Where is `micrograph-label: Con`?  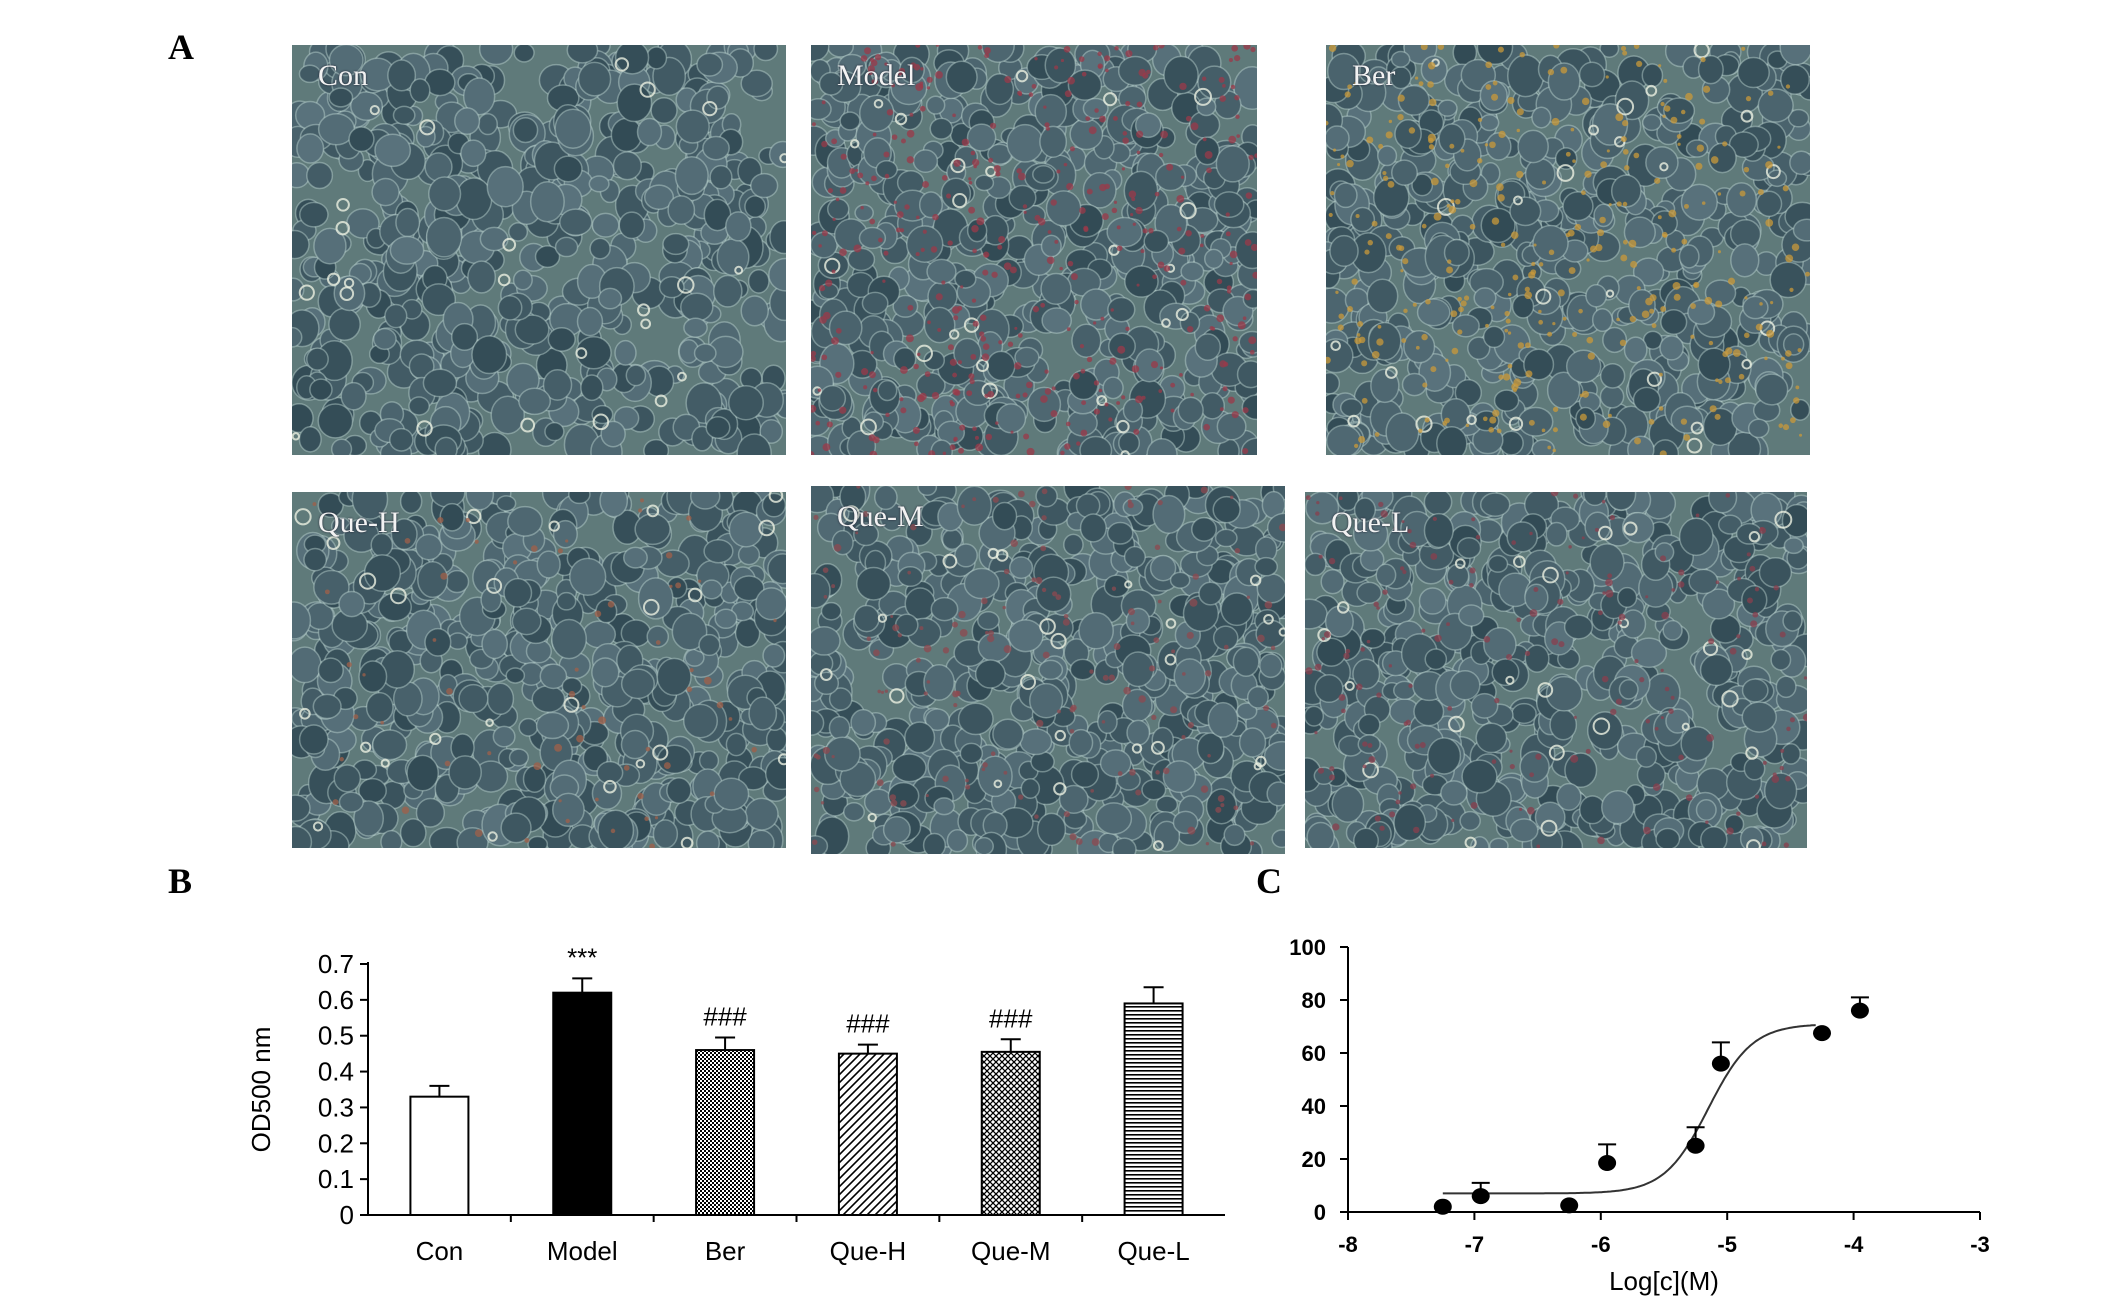
micrograph-label: Con is located at coordinates (343, 75).